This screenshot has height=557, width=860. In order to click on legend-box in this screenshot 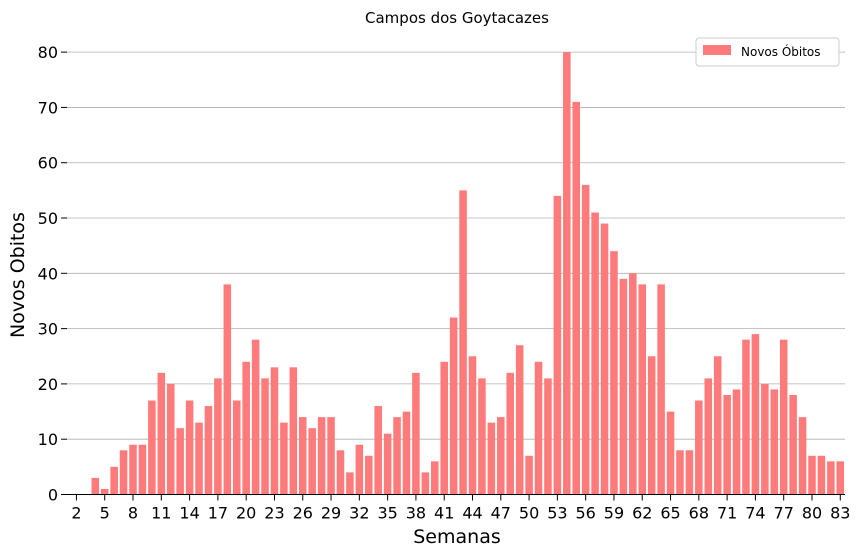, I will do `click(767, 52)`.